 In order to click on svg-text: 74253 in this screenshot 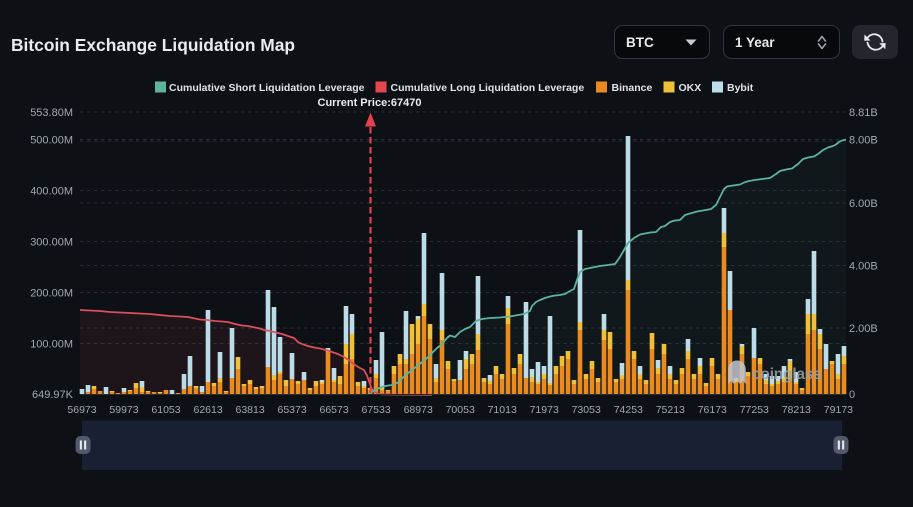, I will do `click(628, 410)`.